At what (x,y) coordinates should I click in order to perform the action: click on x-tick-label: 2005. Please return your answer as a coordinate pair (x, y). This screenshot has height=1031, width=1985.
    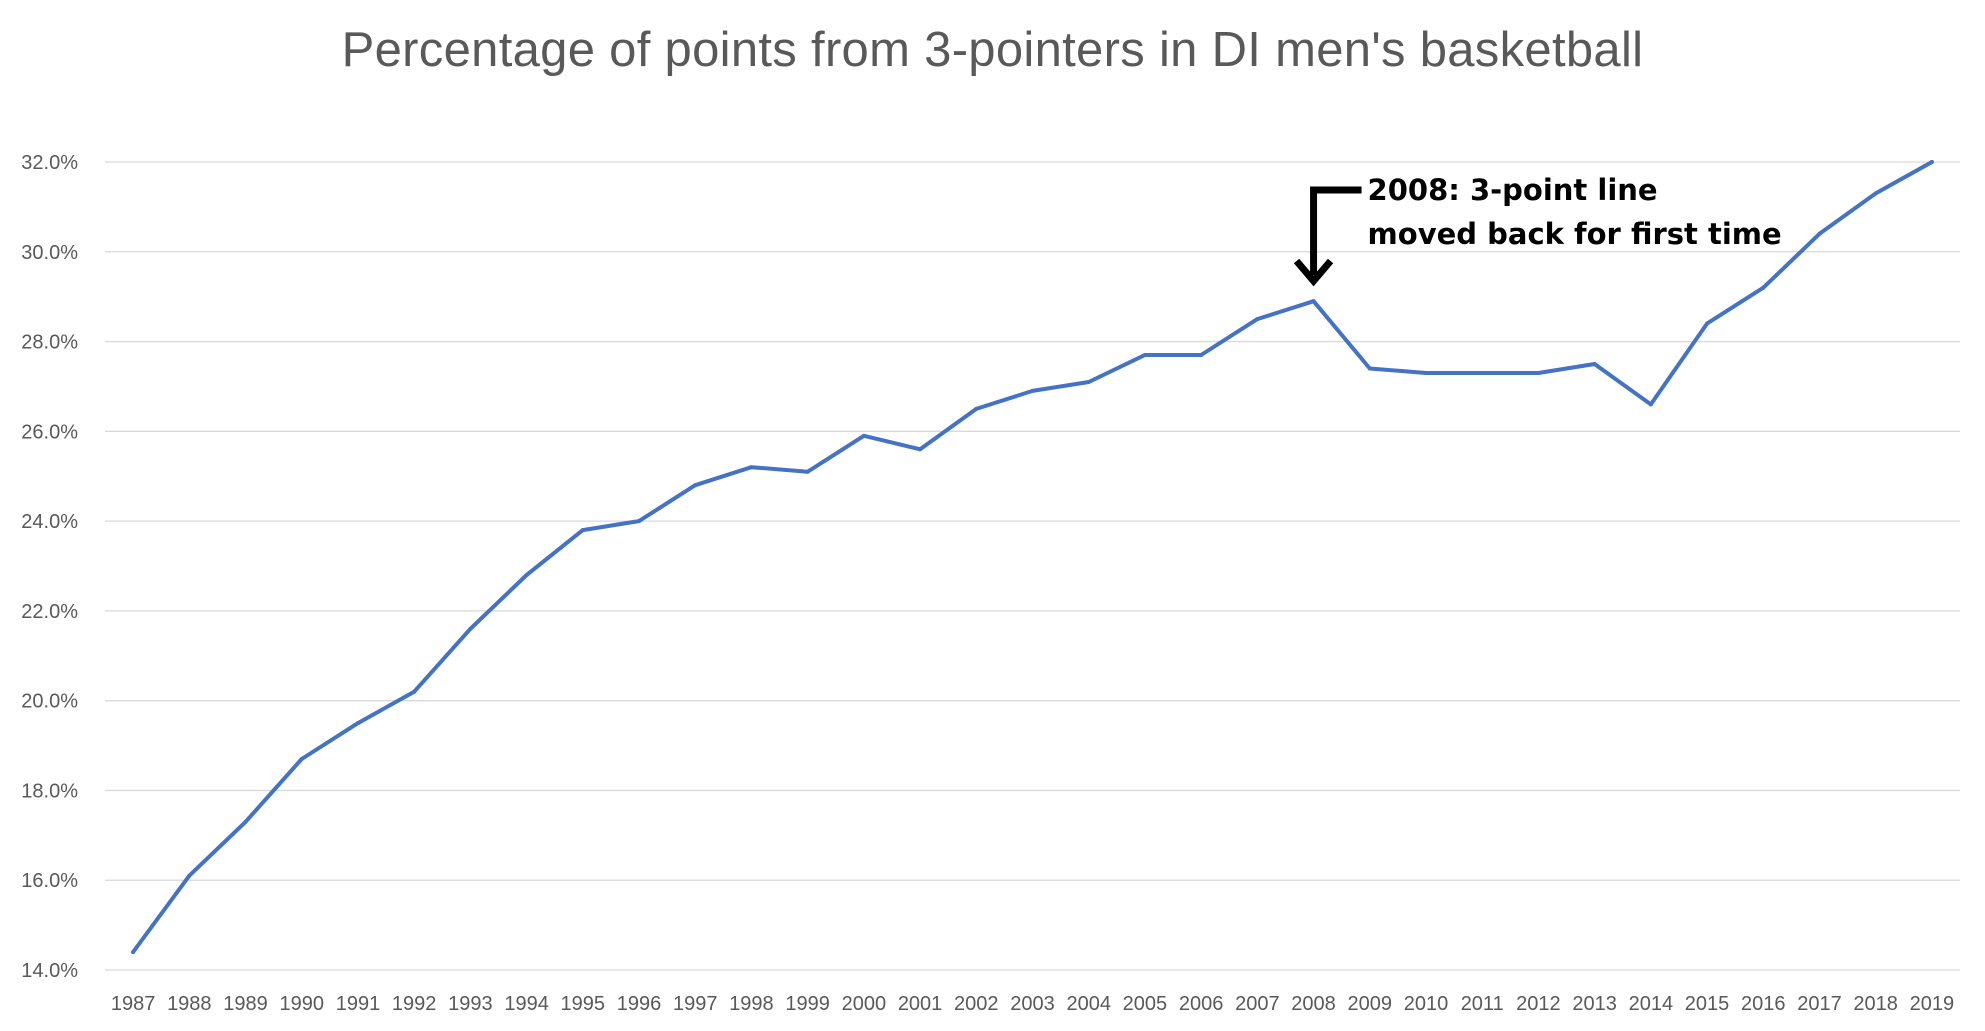
    Looking at the image, I should click on (1145, 1004).